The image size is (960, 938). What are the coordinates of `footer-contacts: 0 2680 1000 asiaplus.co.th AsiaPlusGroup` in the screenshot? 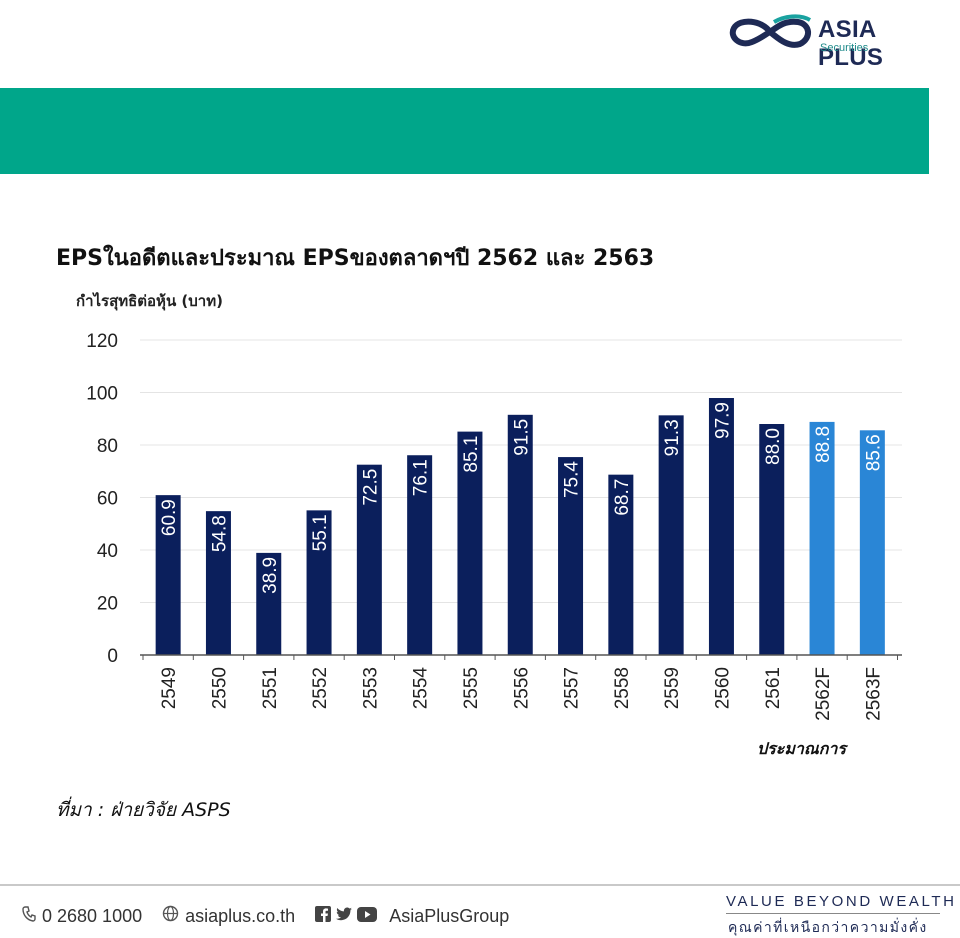 It's located at (275, 916).